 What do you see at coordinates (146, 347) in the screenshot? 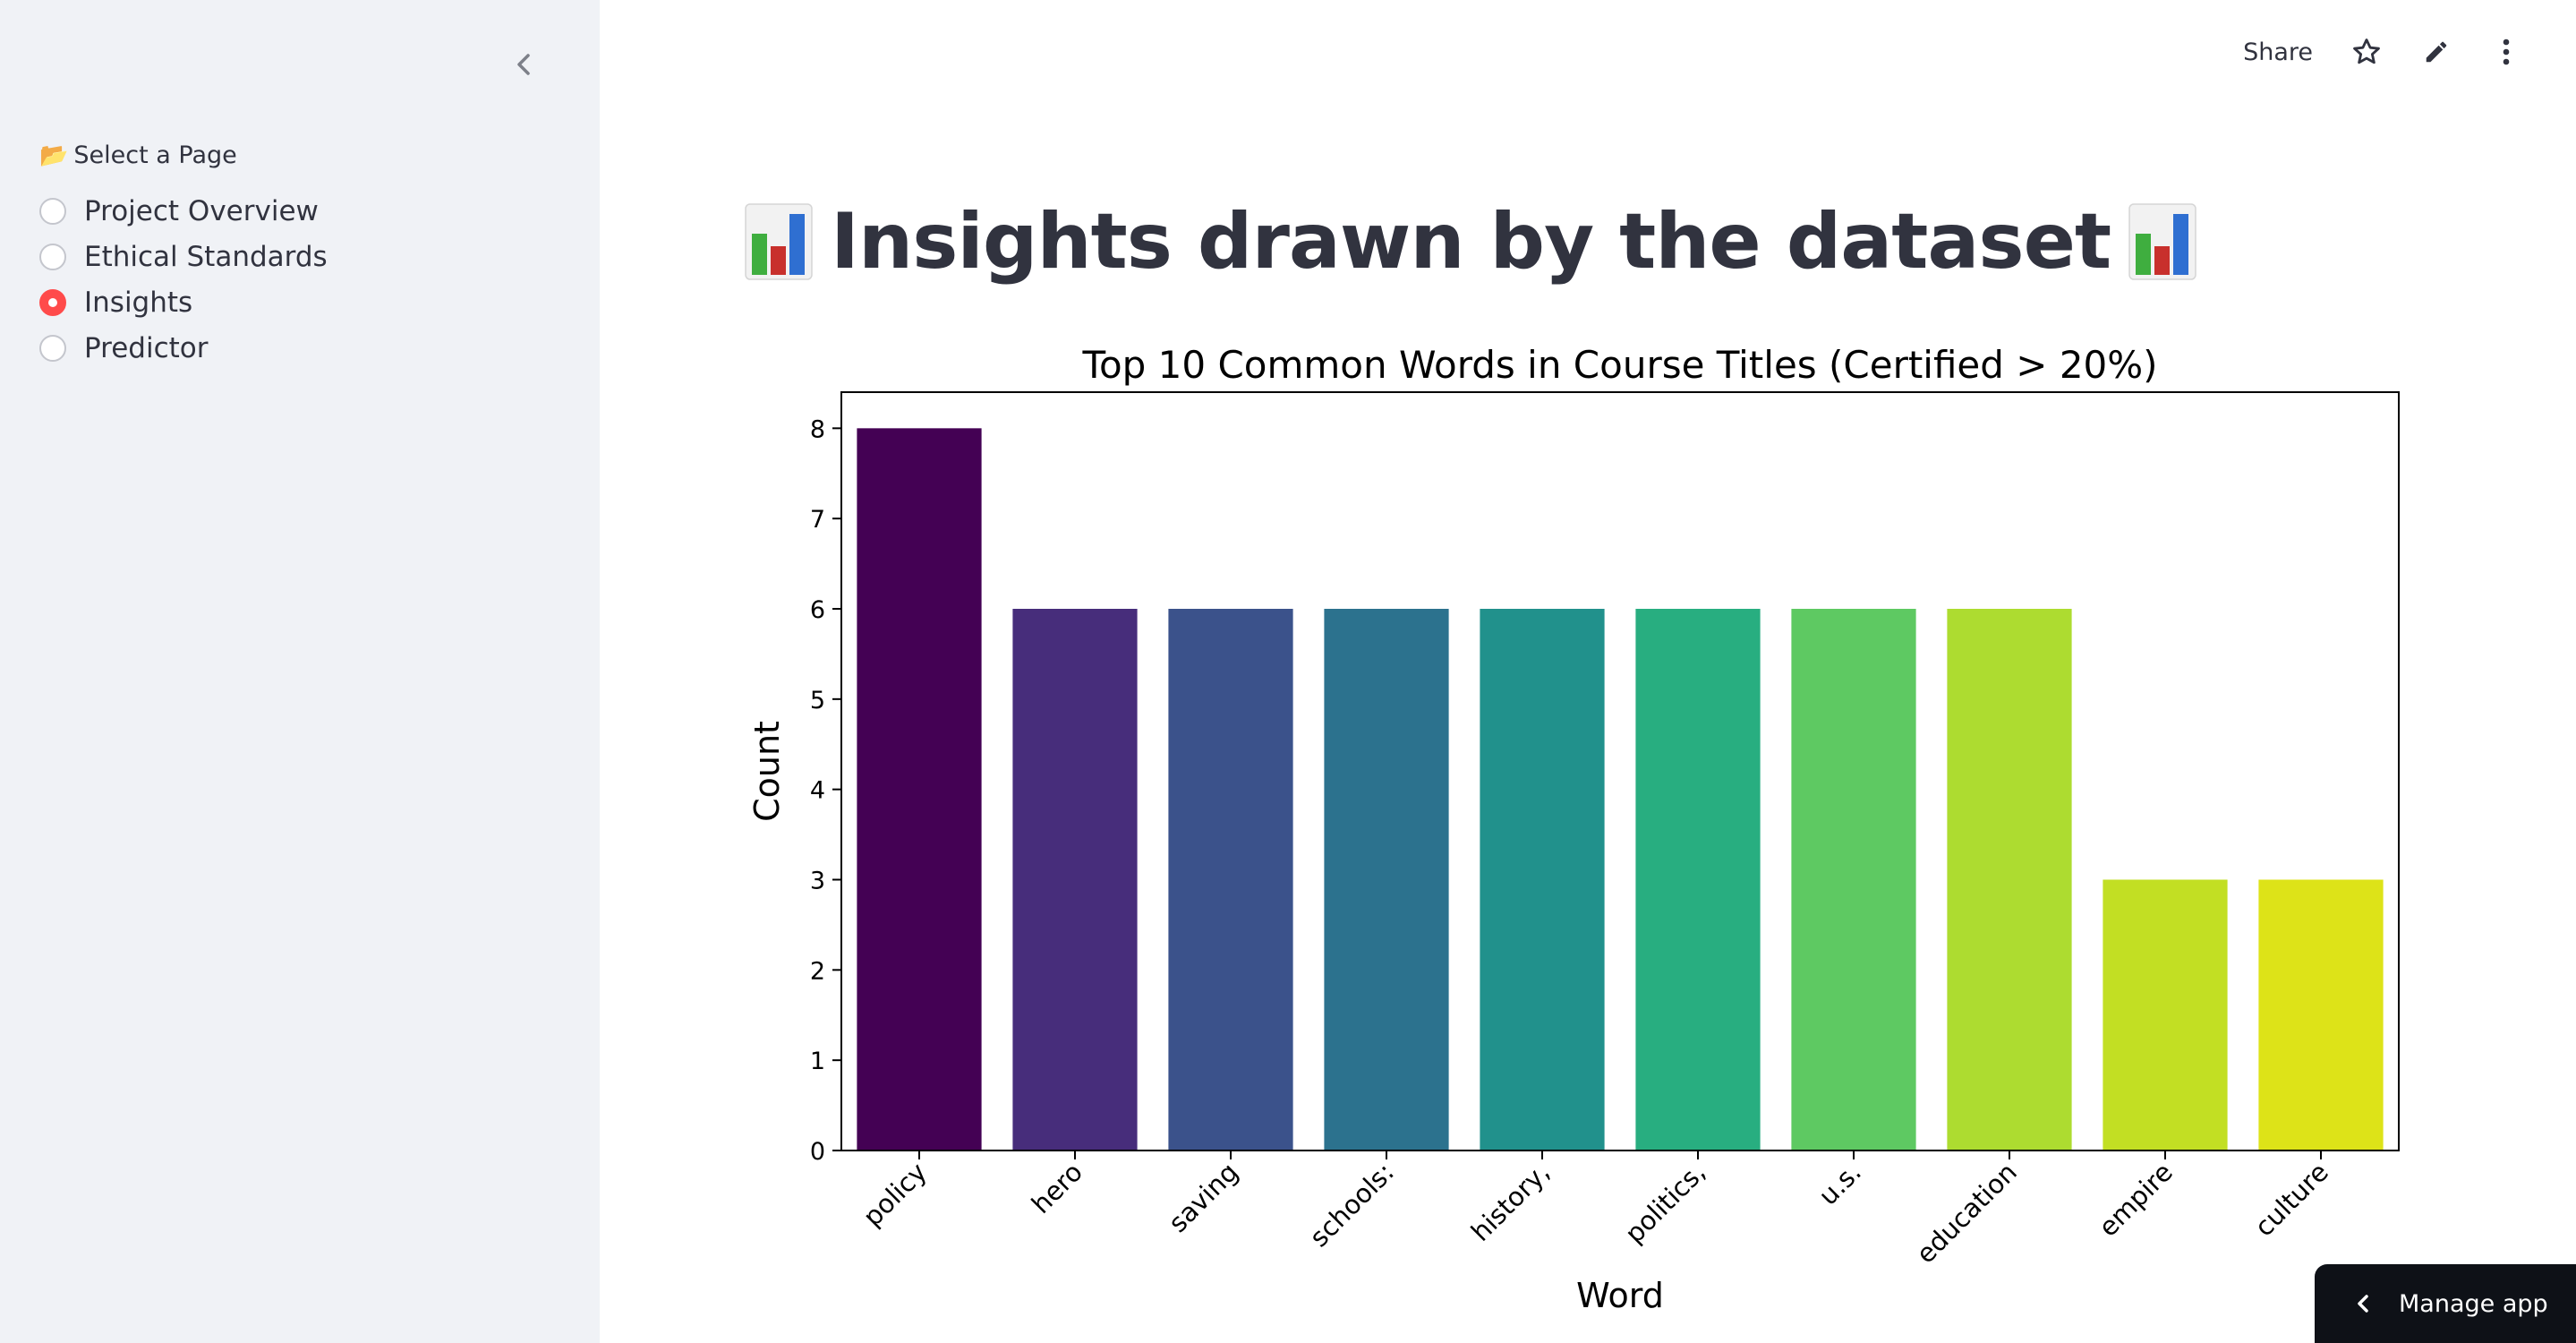
I see `radio-option-label: Predictor` at bounding box center [146, 347].